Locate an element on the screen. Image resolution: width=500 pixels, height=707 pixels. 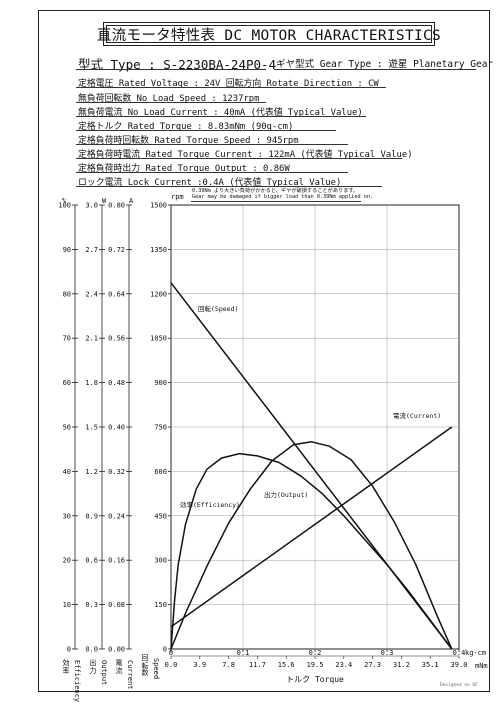
tick-label-output: 0.9 is located at coordinates (91, 516).